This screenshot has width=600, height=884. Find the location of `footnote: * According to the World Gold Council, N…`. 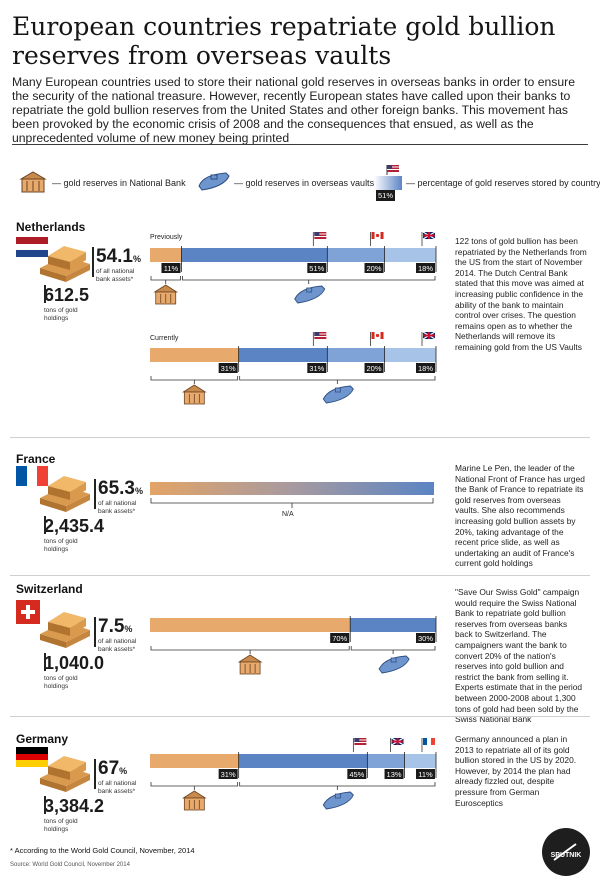

footnote: * According to the World Gold Council, N… is located at coordinates (102, 850).